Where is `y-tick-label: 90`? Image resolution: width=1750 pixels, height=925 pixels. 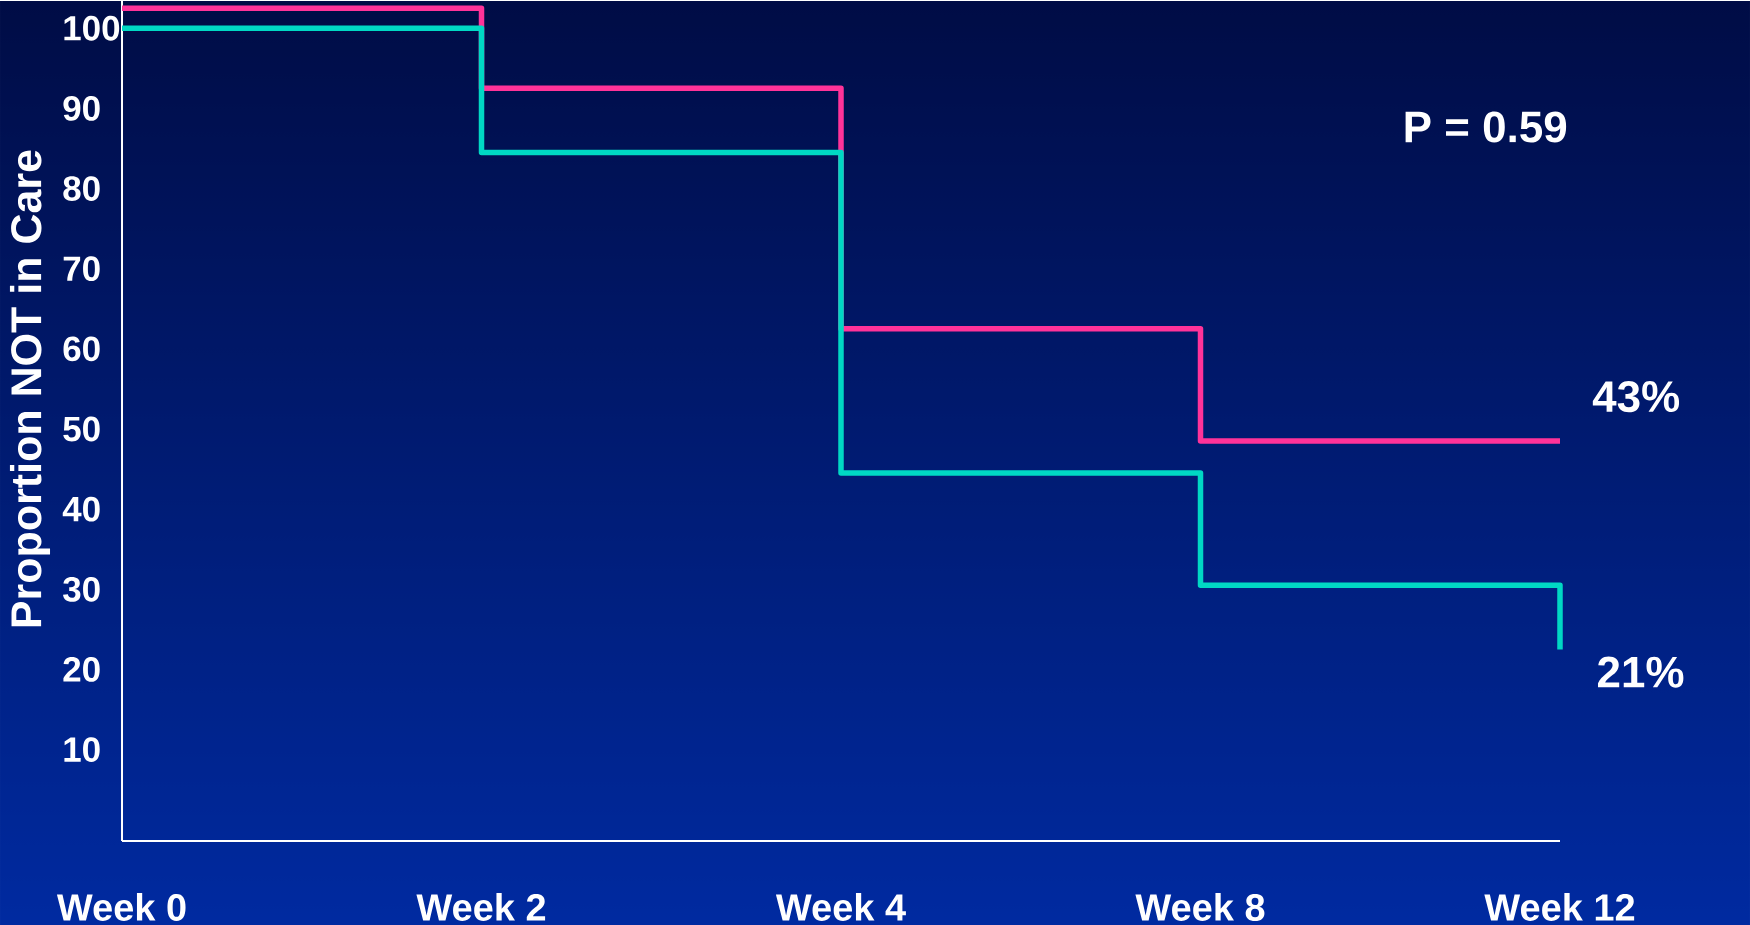 y-tick-label: 90 is located at coordinates (81, 108).